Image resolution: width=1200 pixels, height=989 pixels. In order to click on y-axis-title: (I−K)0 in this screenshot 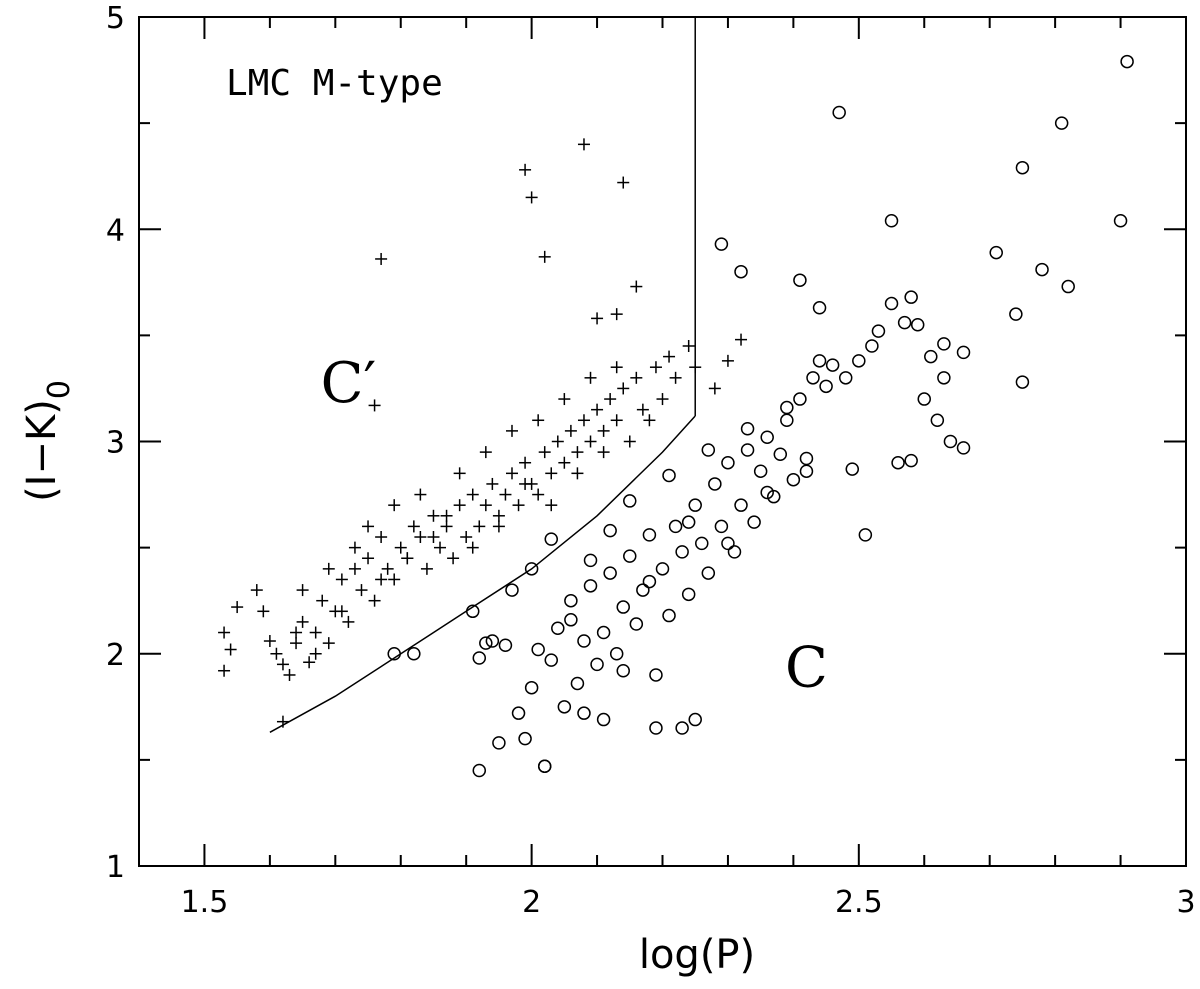, I will do `click(48, 441)`.